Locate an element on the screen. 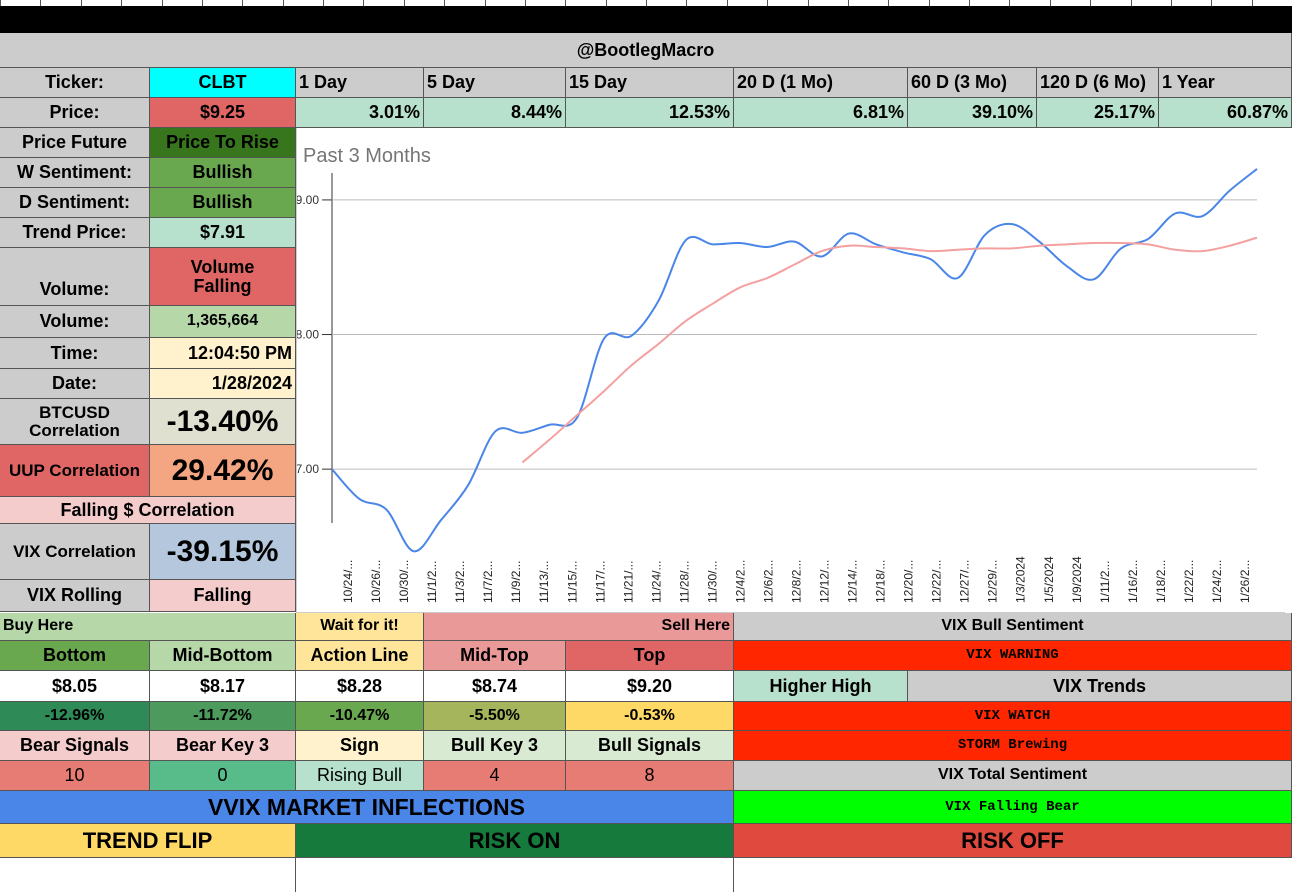 The image size is (1292, 892). vix-corr-value: -39.15% is located at coordinates (223, 552).